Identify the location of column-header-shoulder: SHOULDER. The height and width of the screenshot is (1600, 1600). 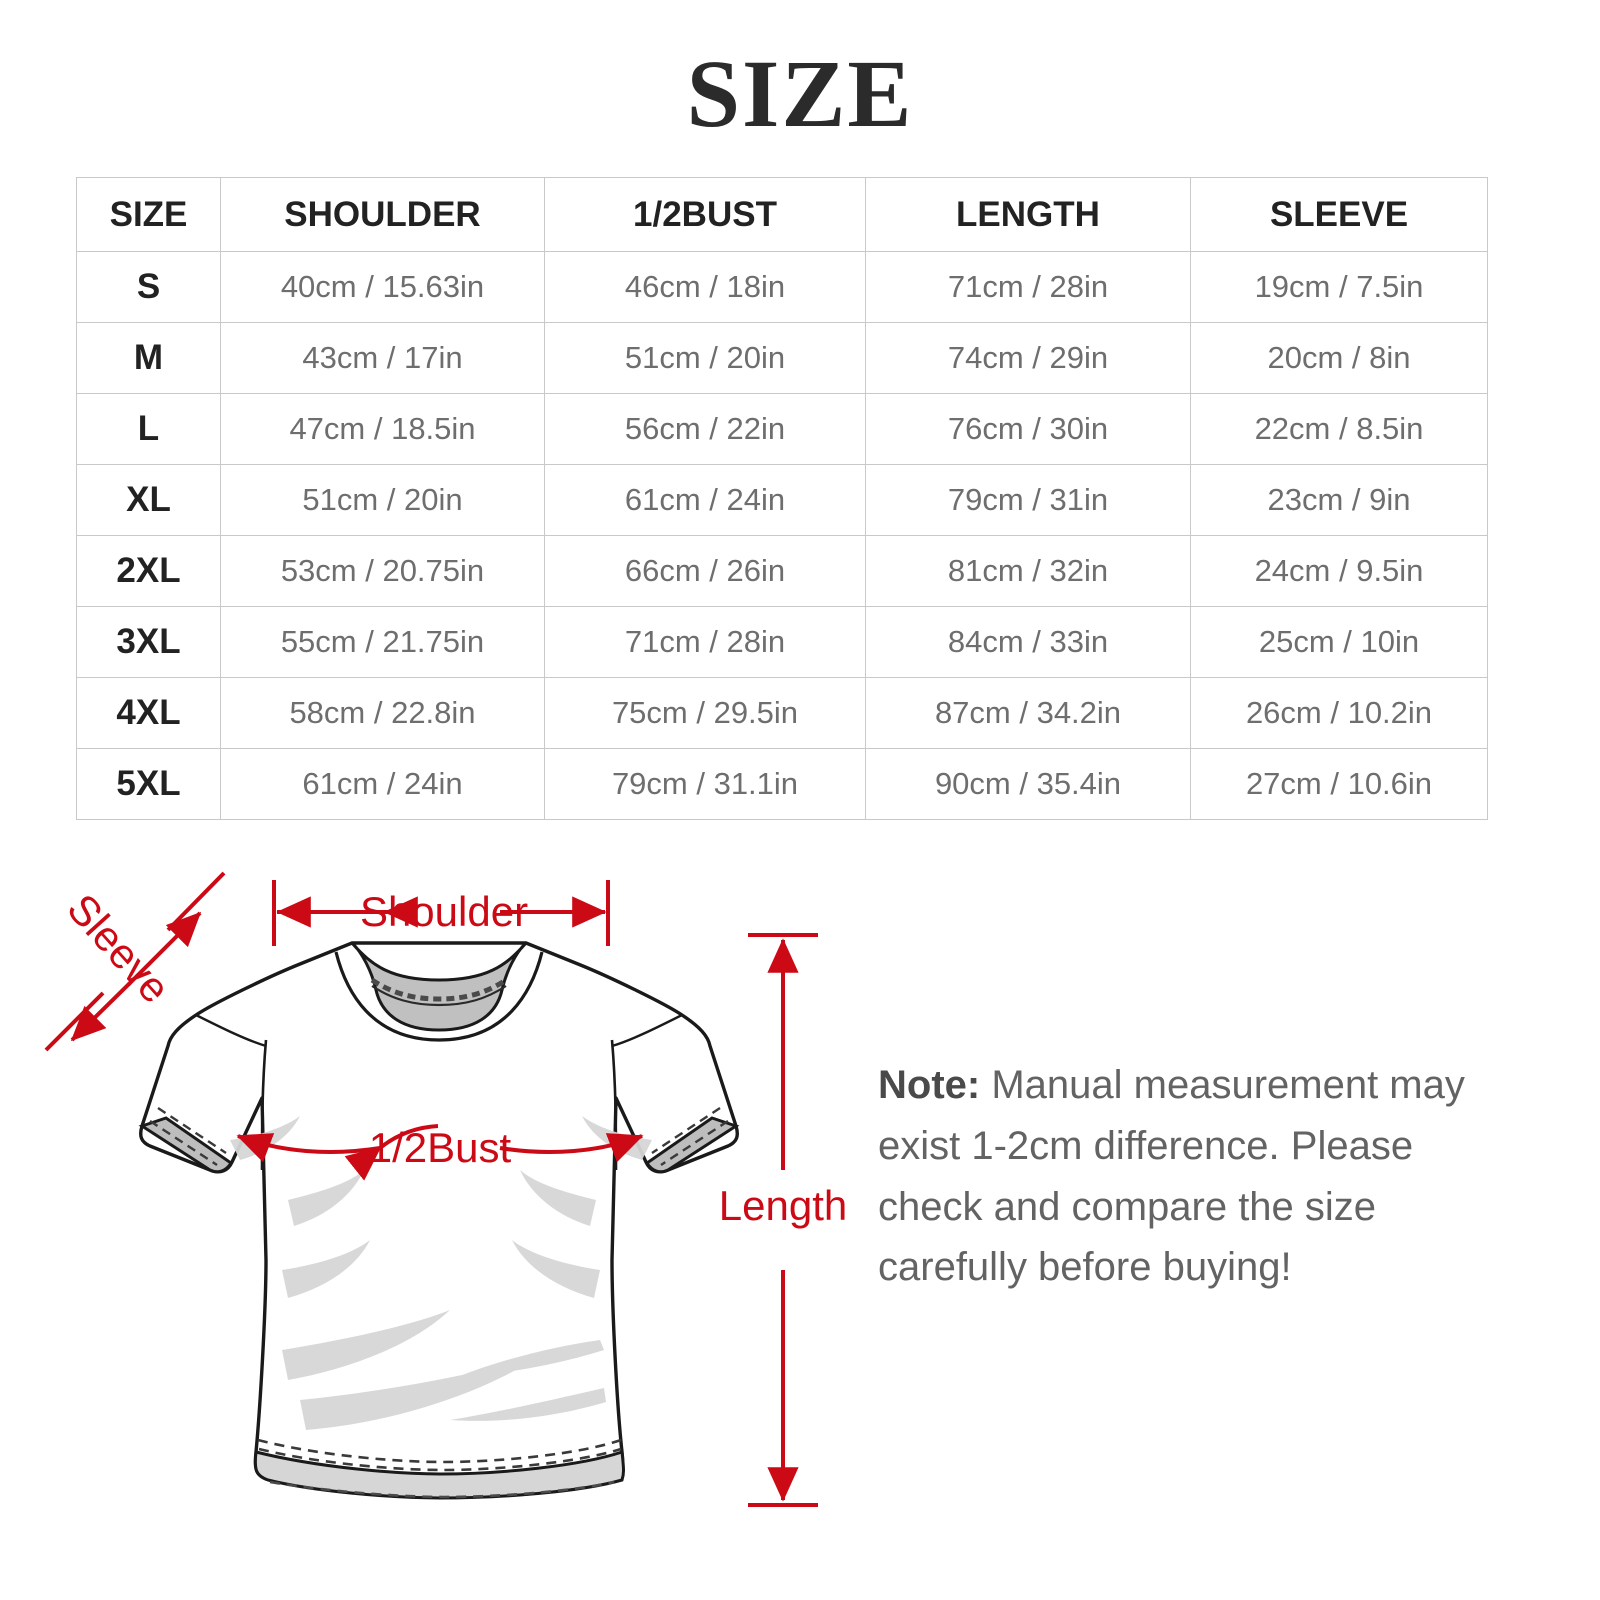
(382, 214).